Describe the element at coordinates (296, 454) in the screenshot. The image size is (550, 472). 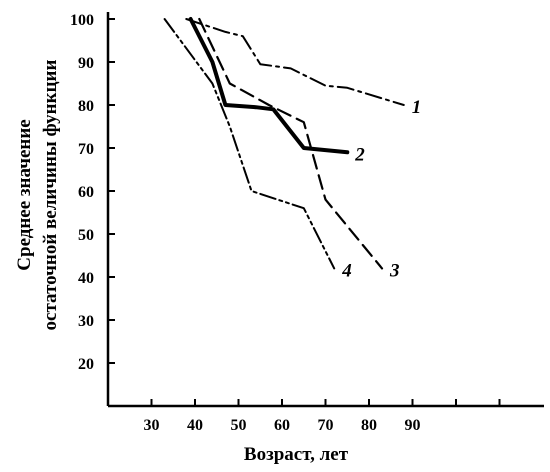
I see `x-axis-label: Возраст, лет` at that location.